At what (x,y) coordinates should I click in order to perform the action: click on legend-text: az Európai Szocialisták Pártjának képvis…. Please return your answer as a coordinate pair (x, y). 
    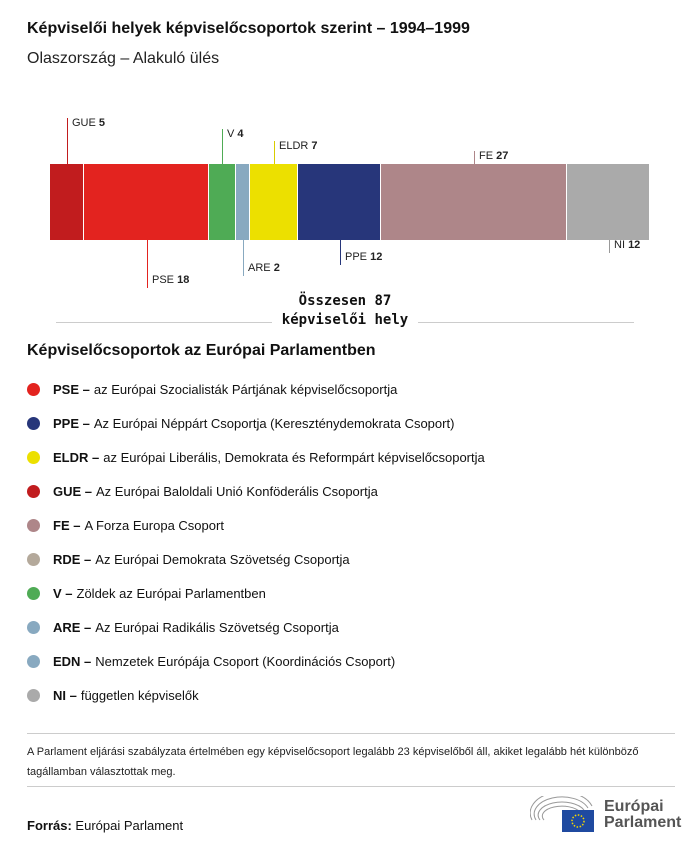
    Looking at the image, I should click on (245, 389).